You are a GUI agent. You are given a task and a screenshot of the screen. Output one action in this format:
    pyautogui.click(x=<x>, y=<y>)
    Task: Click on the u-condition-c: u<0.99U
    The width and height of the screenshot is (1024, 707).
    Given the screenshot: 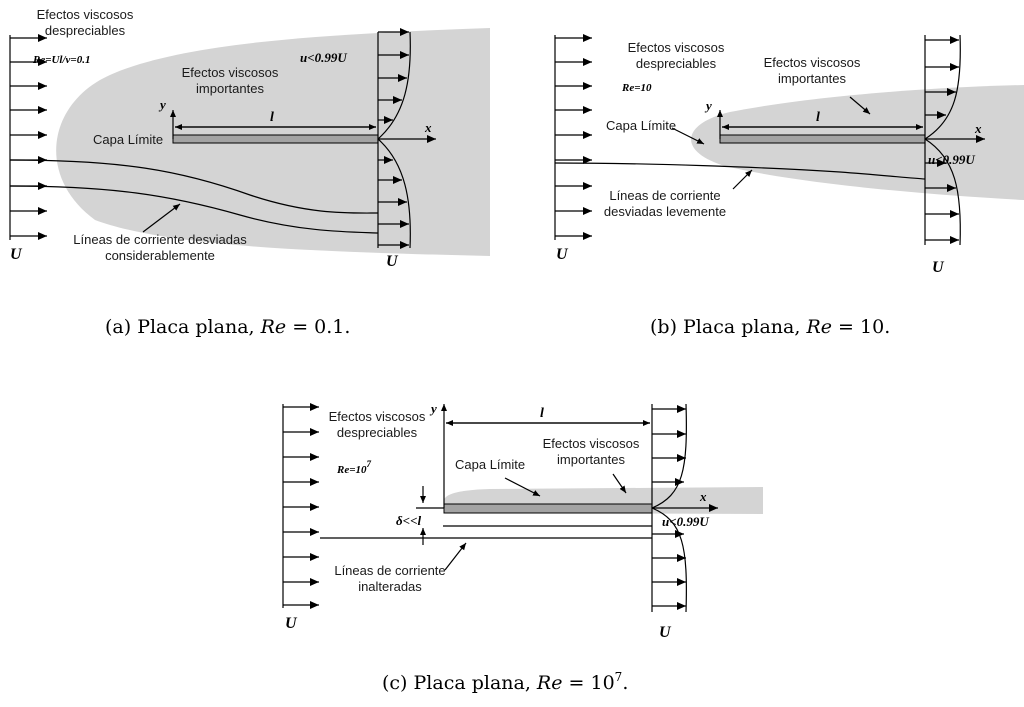 What is the action you would take?
    pyautogui.click(x=685, y=521)
    